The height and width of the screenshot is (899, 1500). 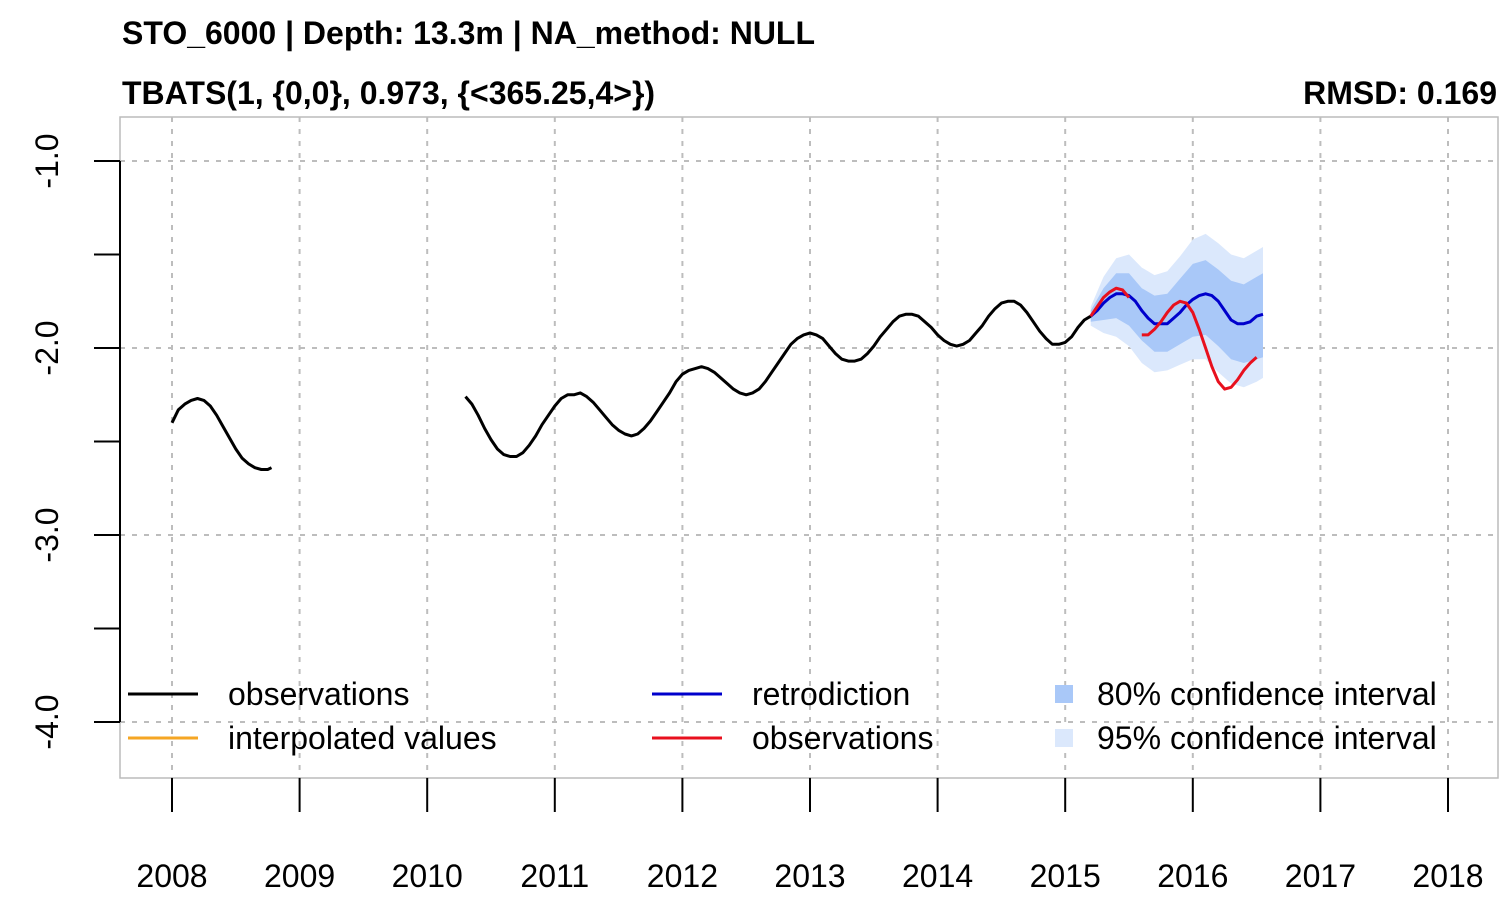 I want to click on x-tick-label-2010: 2010, so click(x=427, y=876).